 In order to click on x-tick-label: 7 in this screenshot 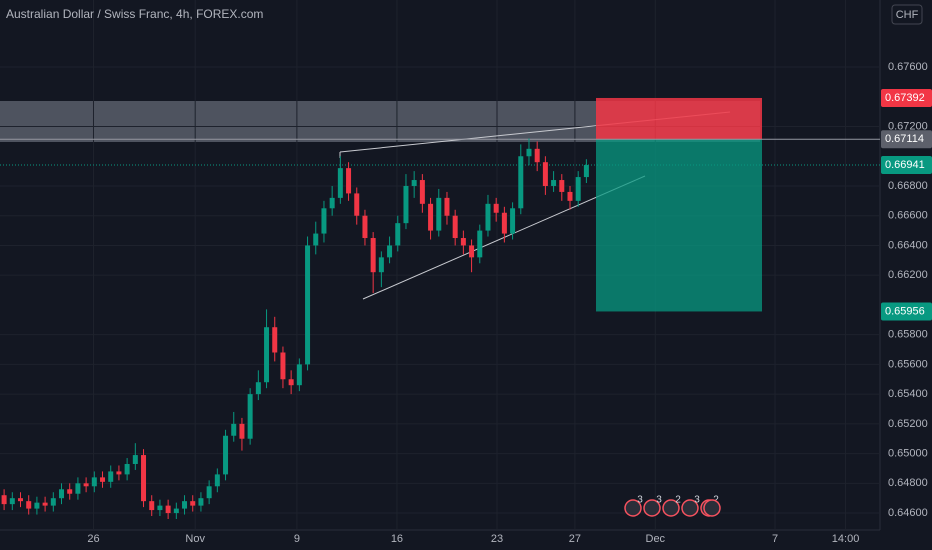, I will do `click(775, 539)`.